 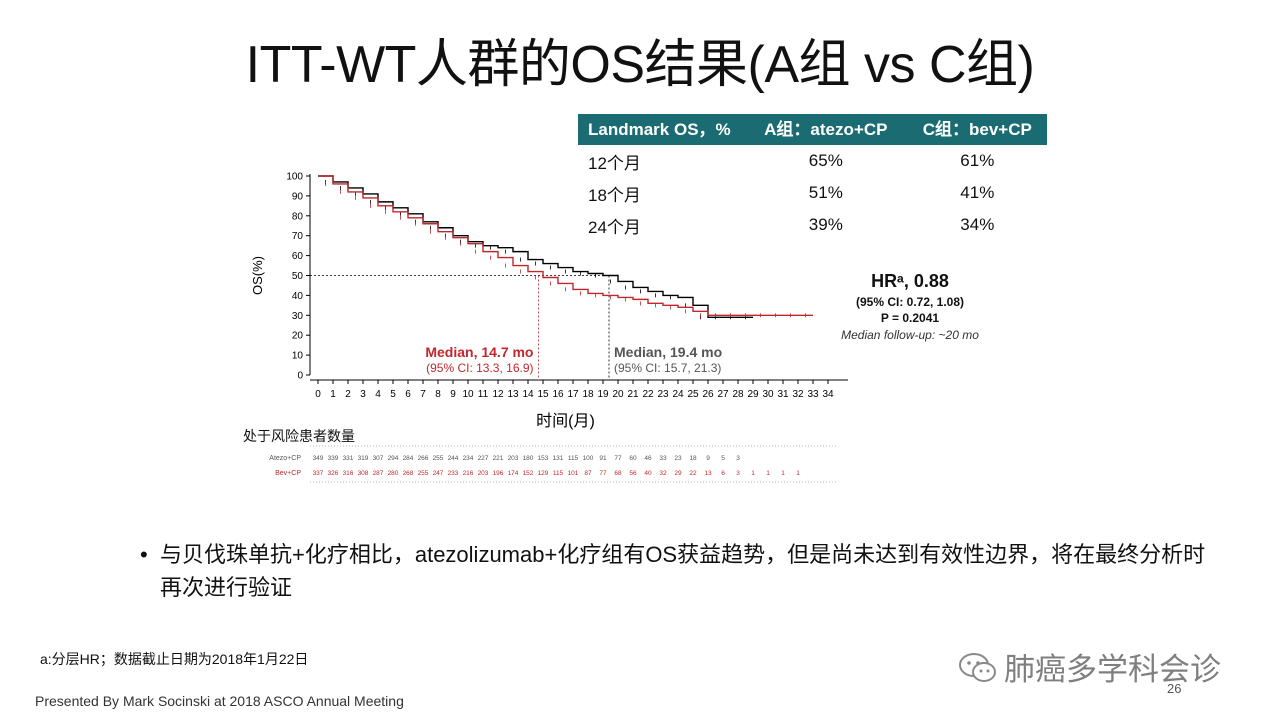 I want to click on risk-count: 308, so click(x=363, y=473).